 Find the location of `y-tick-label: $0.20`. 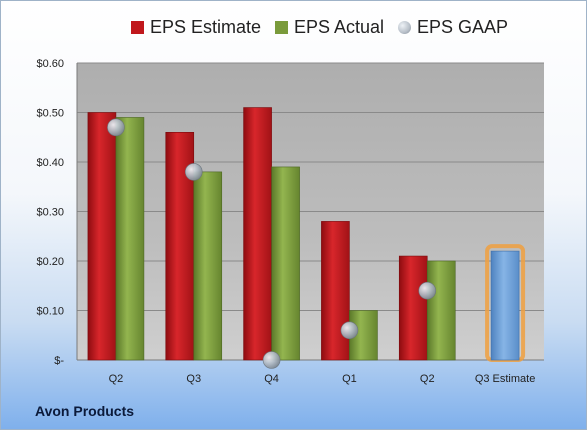

y-tick-label: $0.20 is located at coordinates (50, 262).